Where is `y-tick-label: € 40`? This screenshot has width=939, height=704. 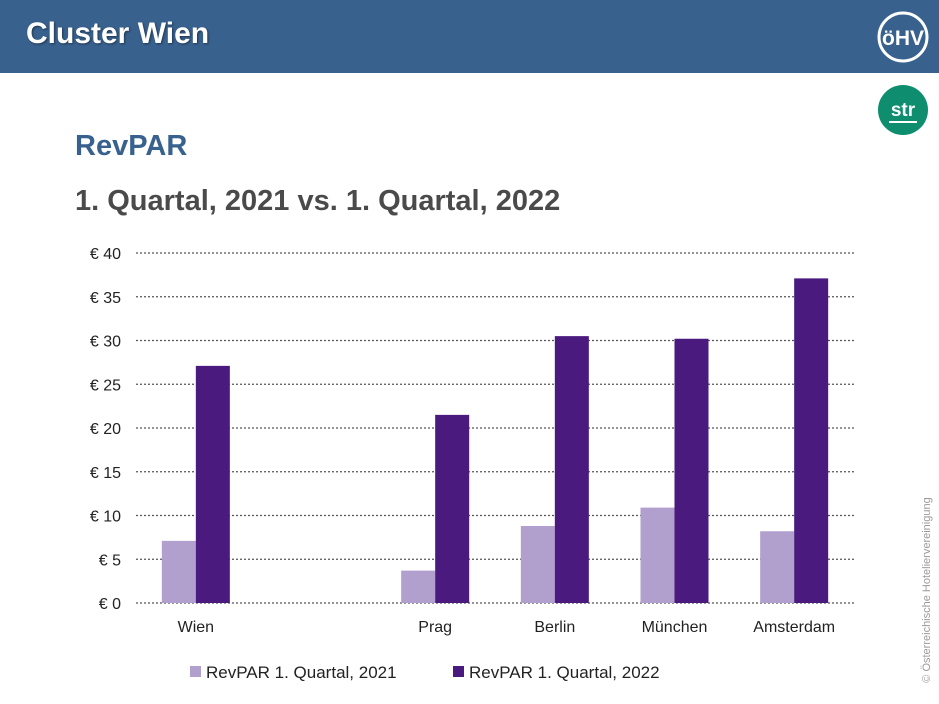
y-tick-label: € 40 is located at coordinates (105, 254).